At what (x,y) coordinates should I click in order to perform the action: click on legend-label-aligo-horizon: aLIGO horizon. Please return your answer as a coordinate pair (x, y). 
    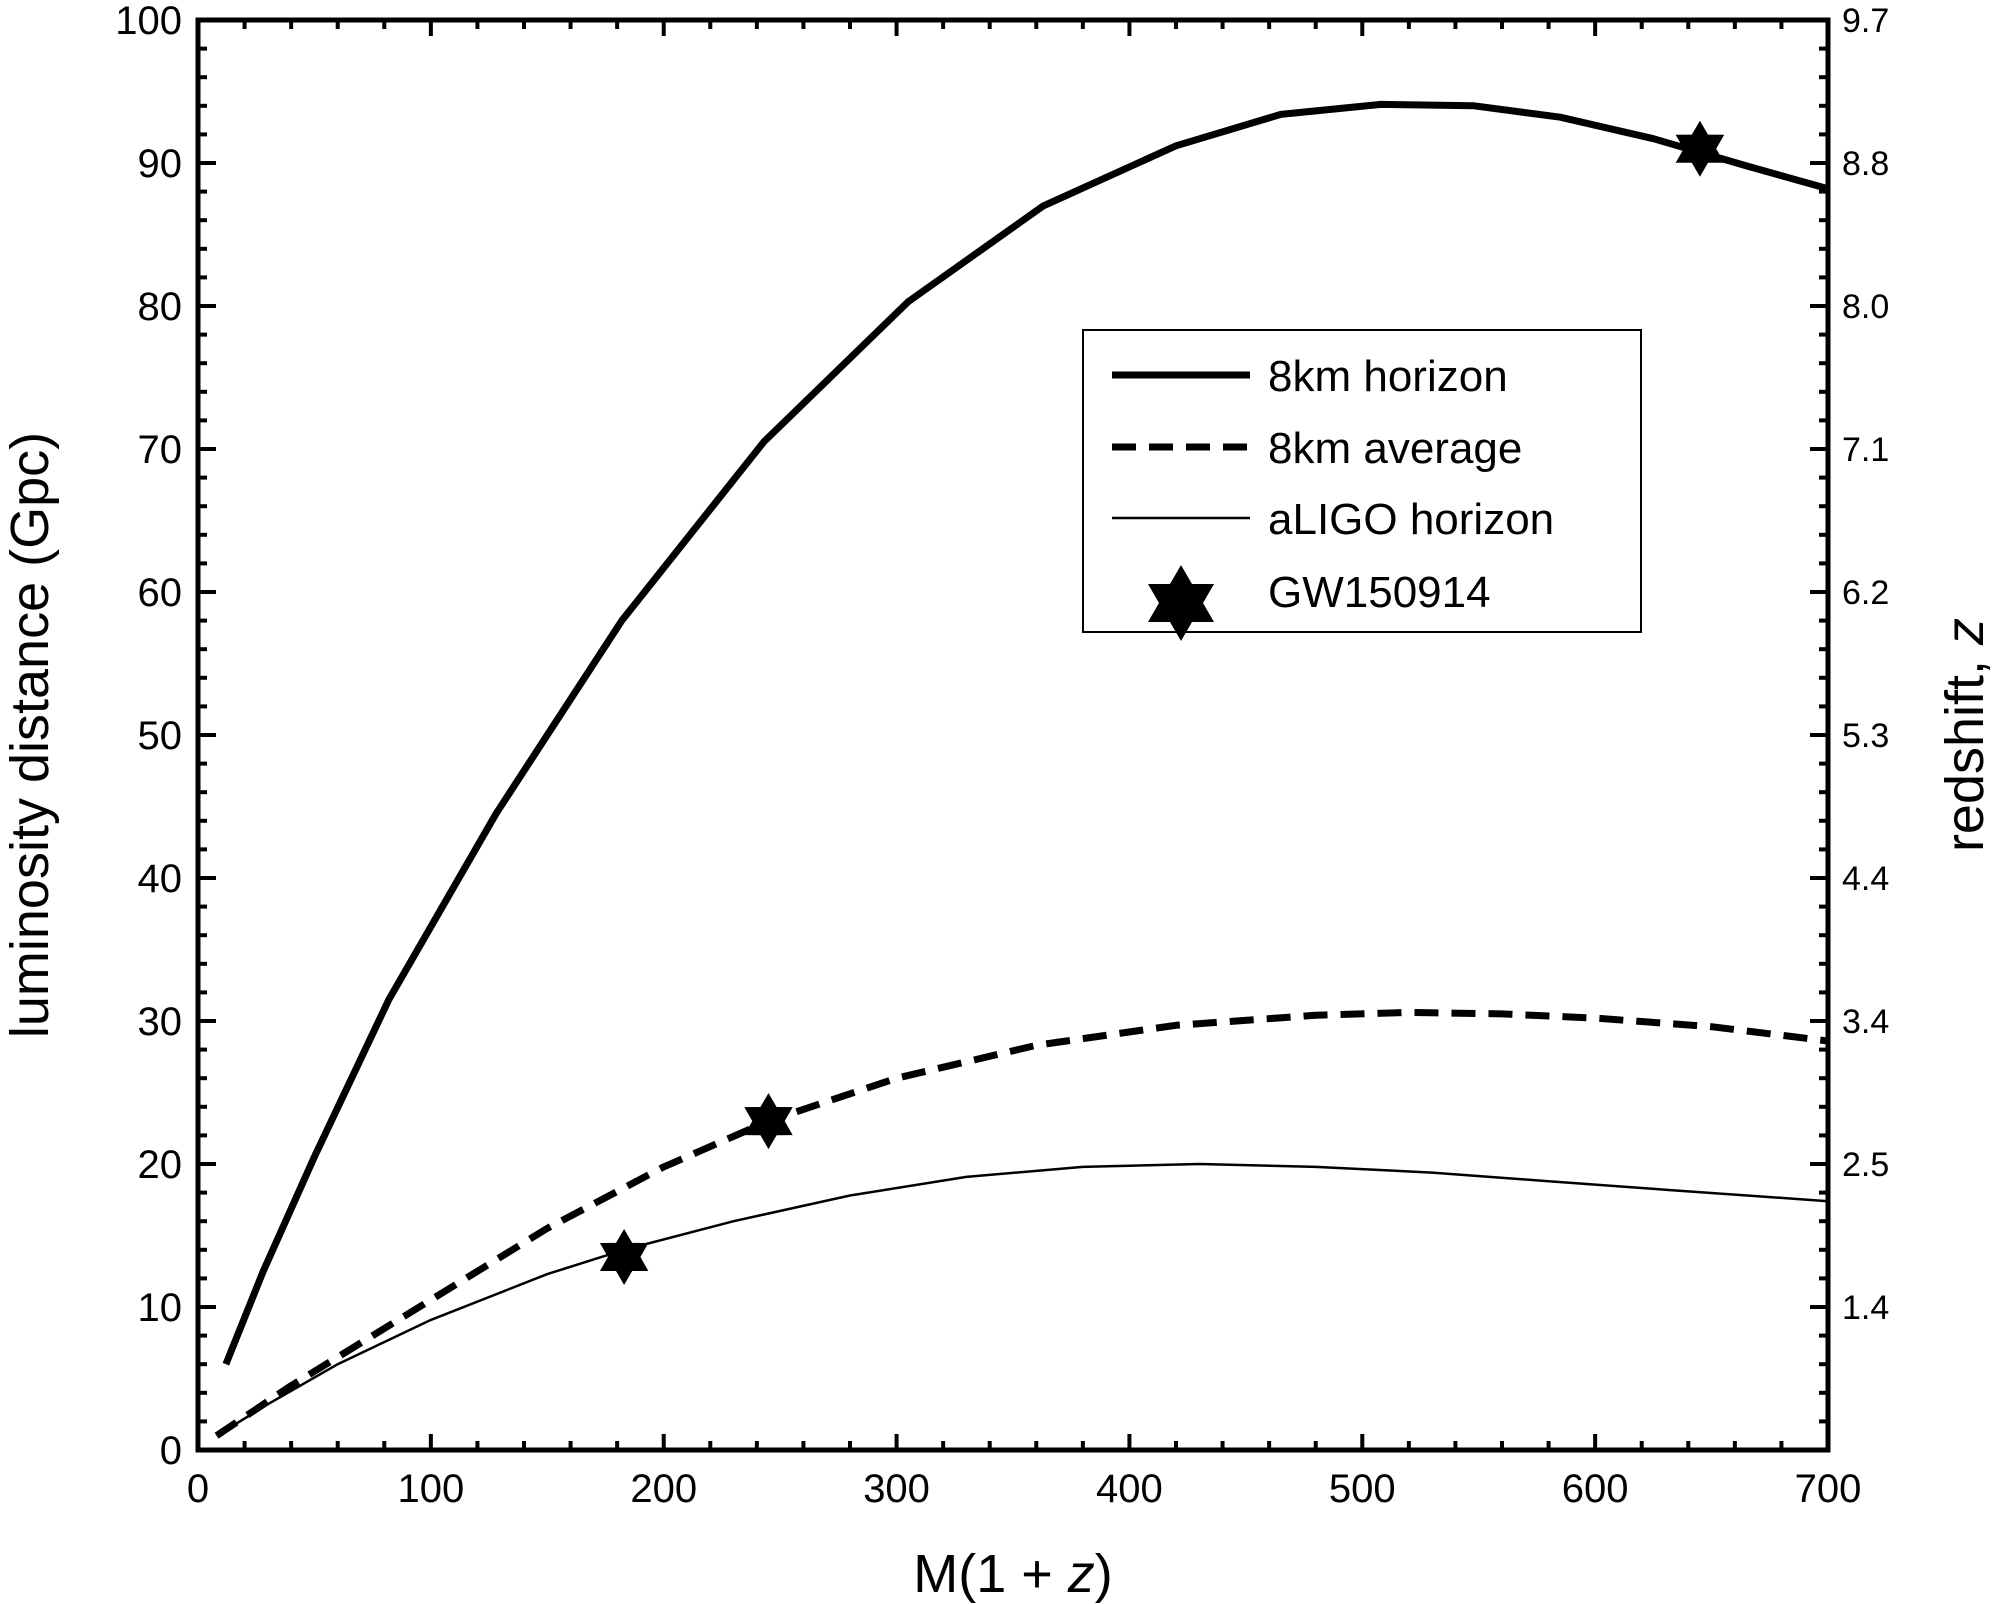
    Looking at the image, I should click on (1411, 519).